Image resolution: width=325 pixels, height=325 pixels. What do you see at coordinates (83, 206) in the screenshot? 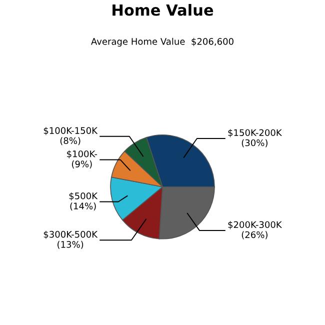
I see `data-label: (14%)` at bounding box center [83, 206].